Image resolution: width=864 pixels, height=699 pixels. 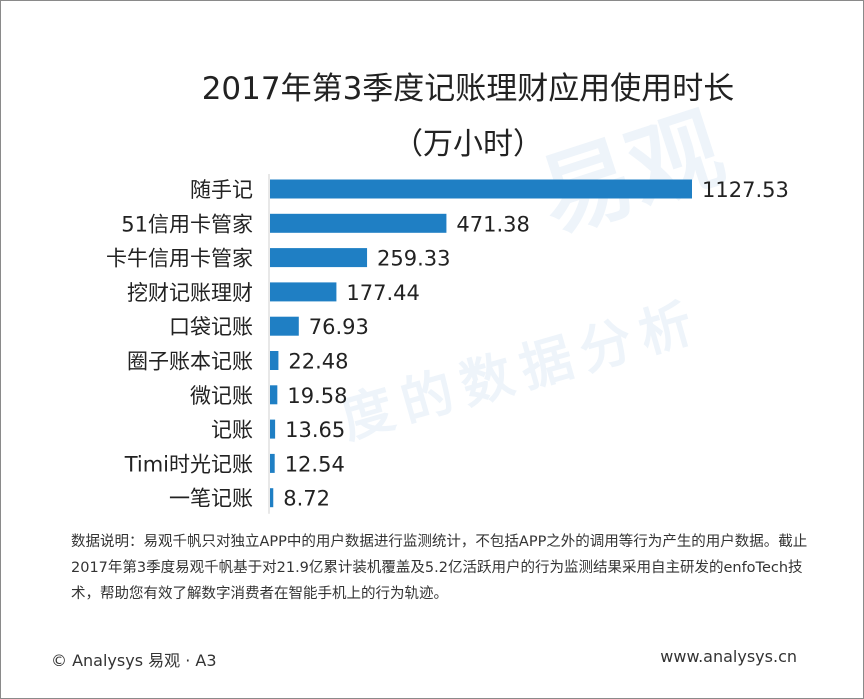 I want to click on category-label: 挖财记账理财, so click(x=190, y=293).